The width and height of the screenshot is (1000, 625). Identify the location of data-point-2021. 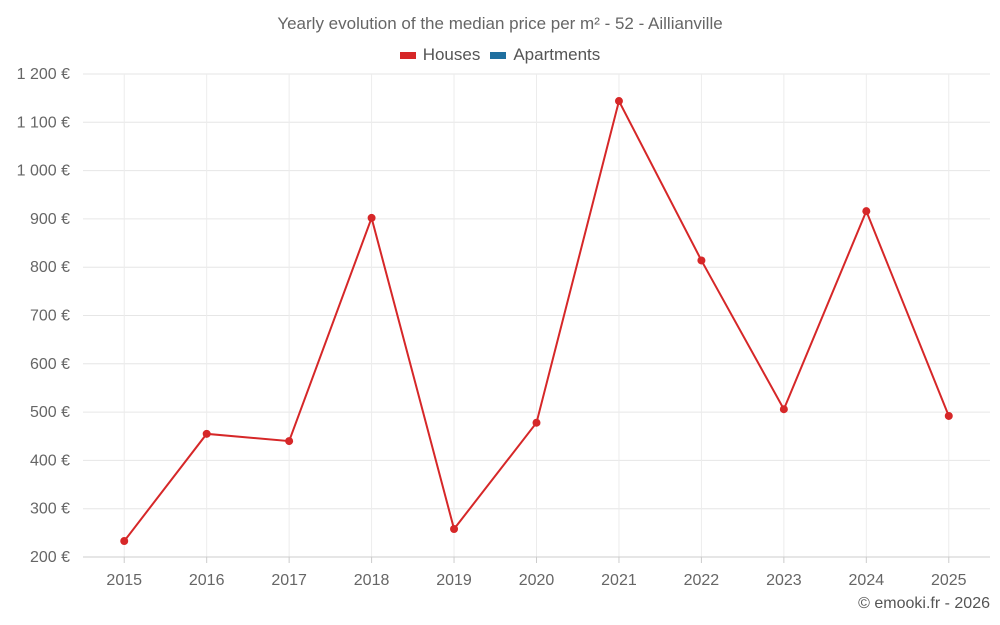
(618, 101).